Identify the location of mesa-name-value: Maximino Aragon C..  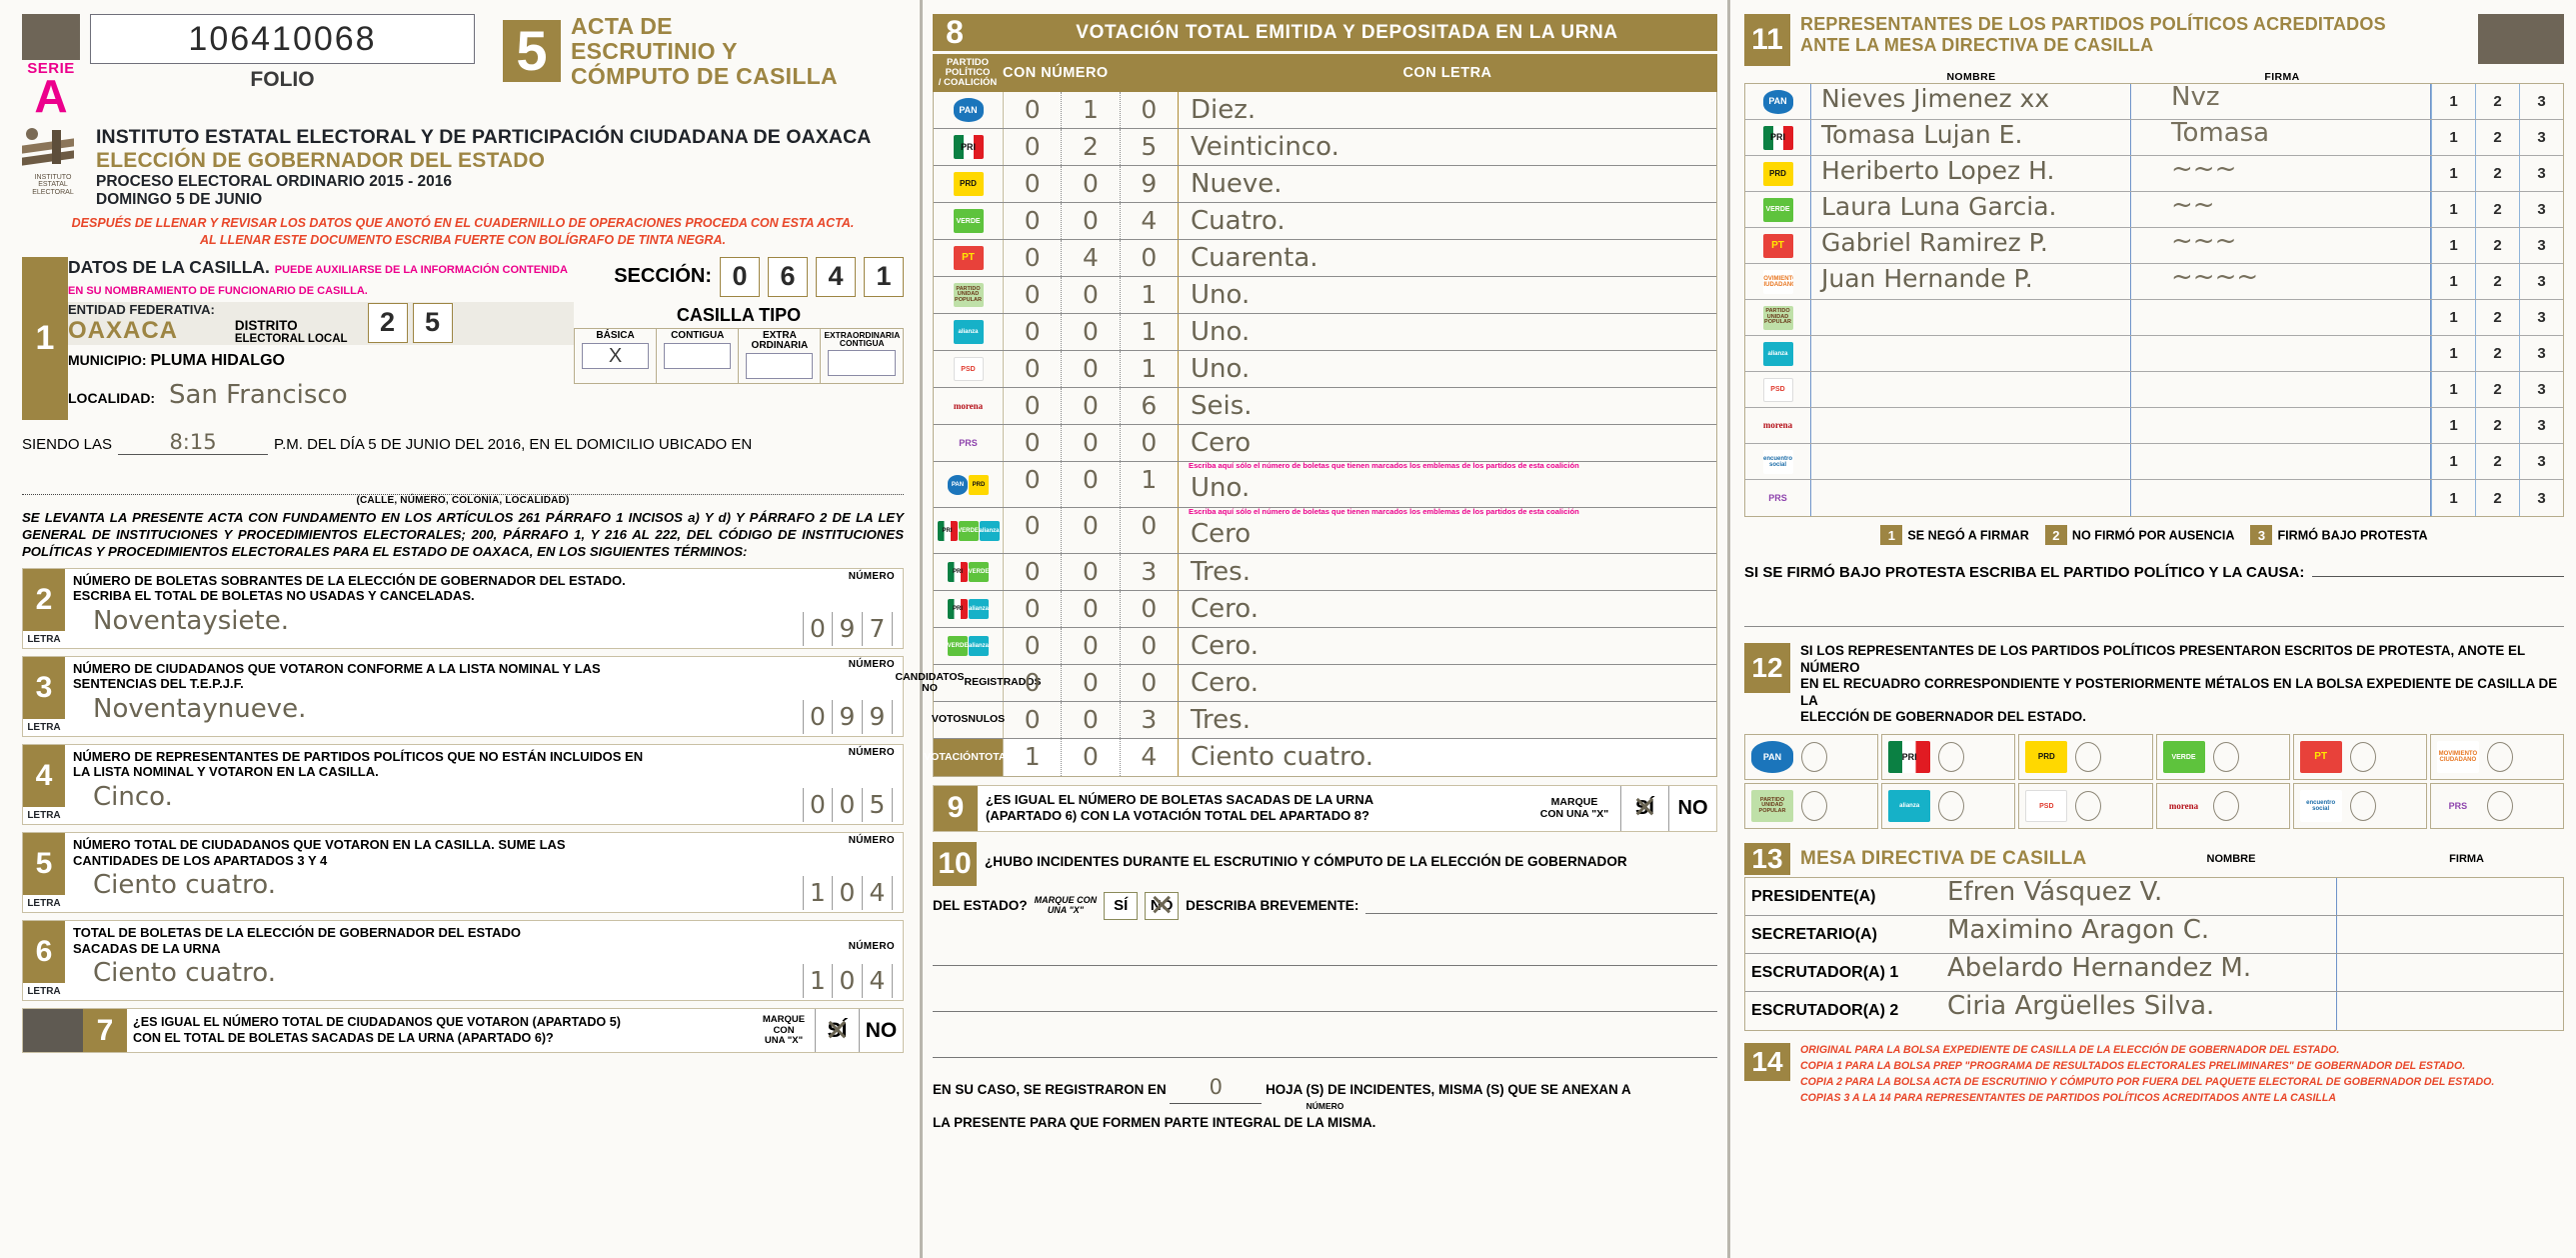
(2078, 930).